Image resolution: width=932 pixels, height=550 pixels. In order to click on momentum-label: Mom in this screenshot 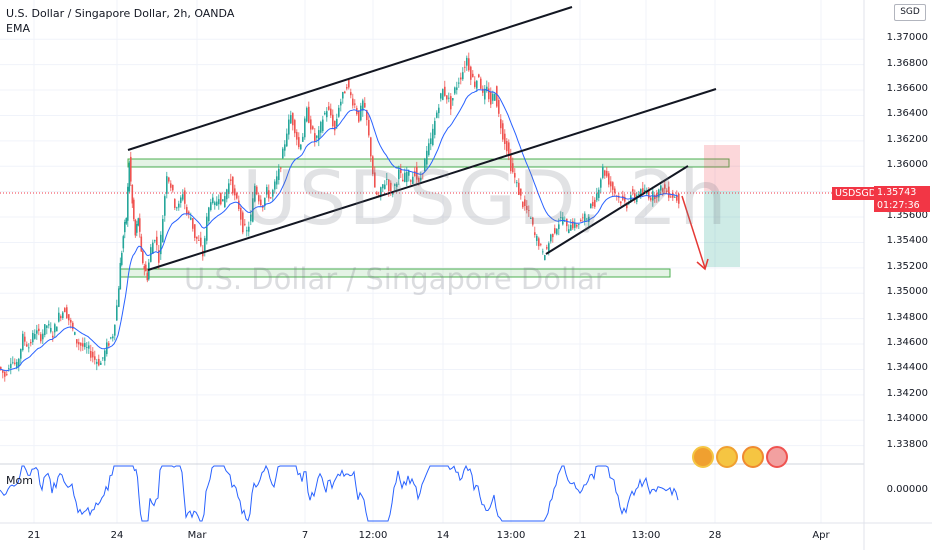, I will do `click(19, 480)`.